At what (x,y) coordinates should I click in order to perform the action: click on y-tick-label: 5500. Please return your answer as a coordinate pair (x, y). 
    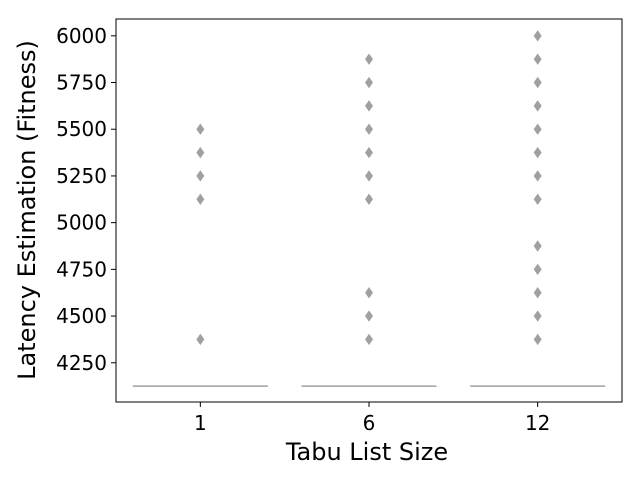
    Looking at the image, I should click on (81, 129).